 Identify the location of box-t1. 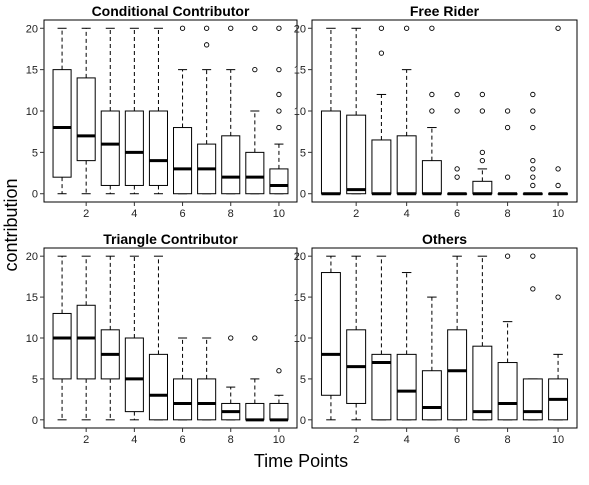
(62, 338).